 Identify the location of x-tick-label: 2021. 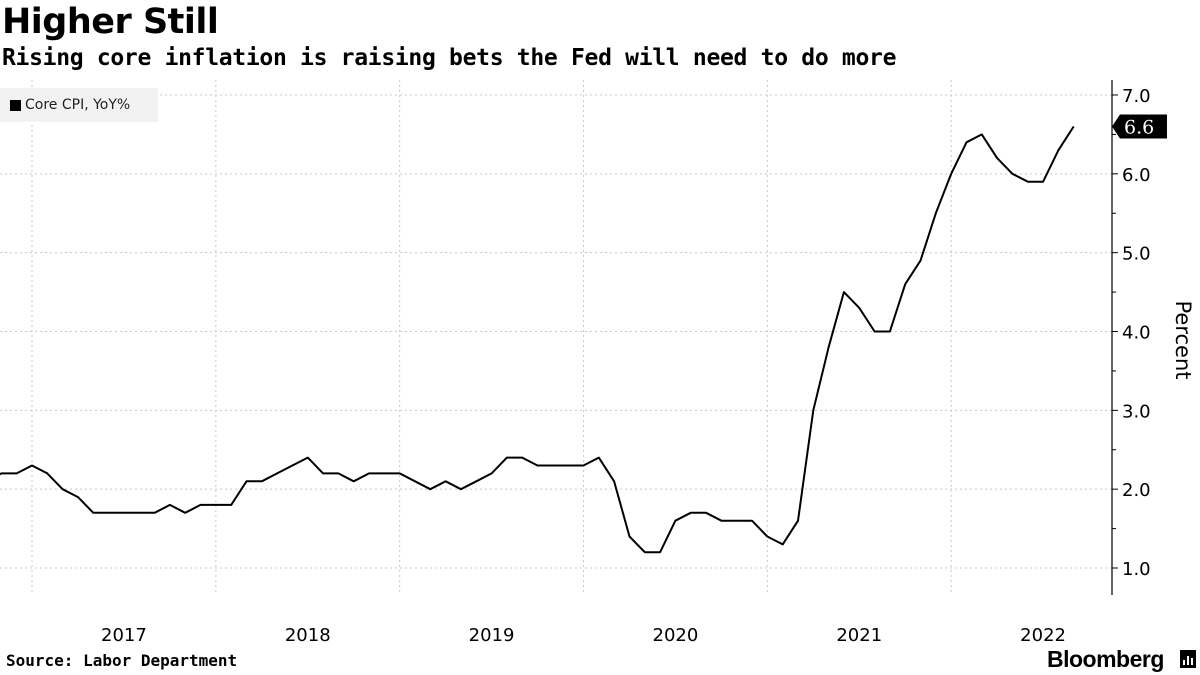
(859, 635).